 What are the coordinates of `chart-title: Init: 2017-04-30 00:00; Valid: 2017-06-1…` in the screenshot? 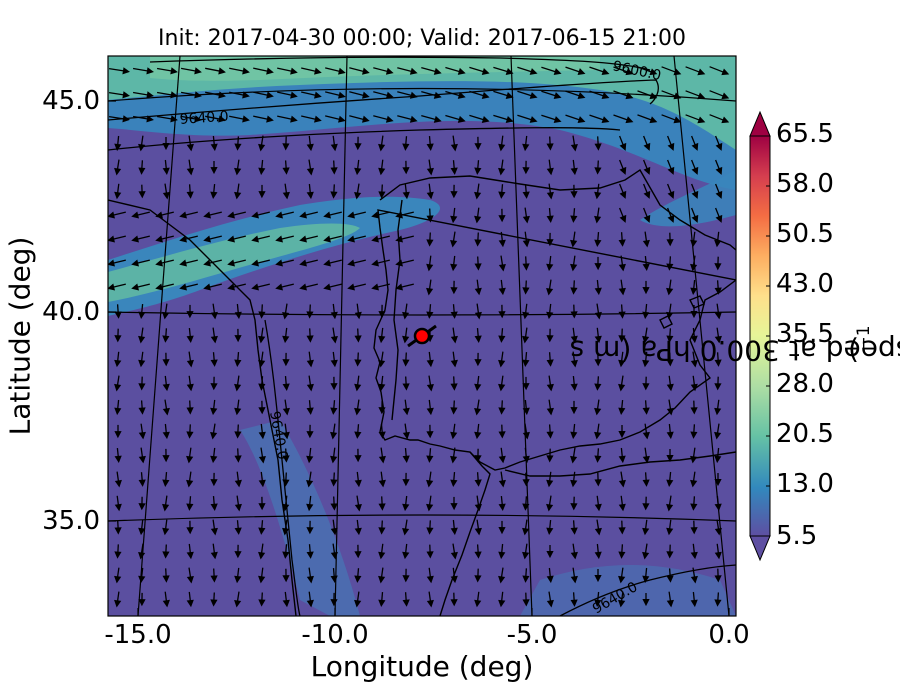 It's located at (422, 38).